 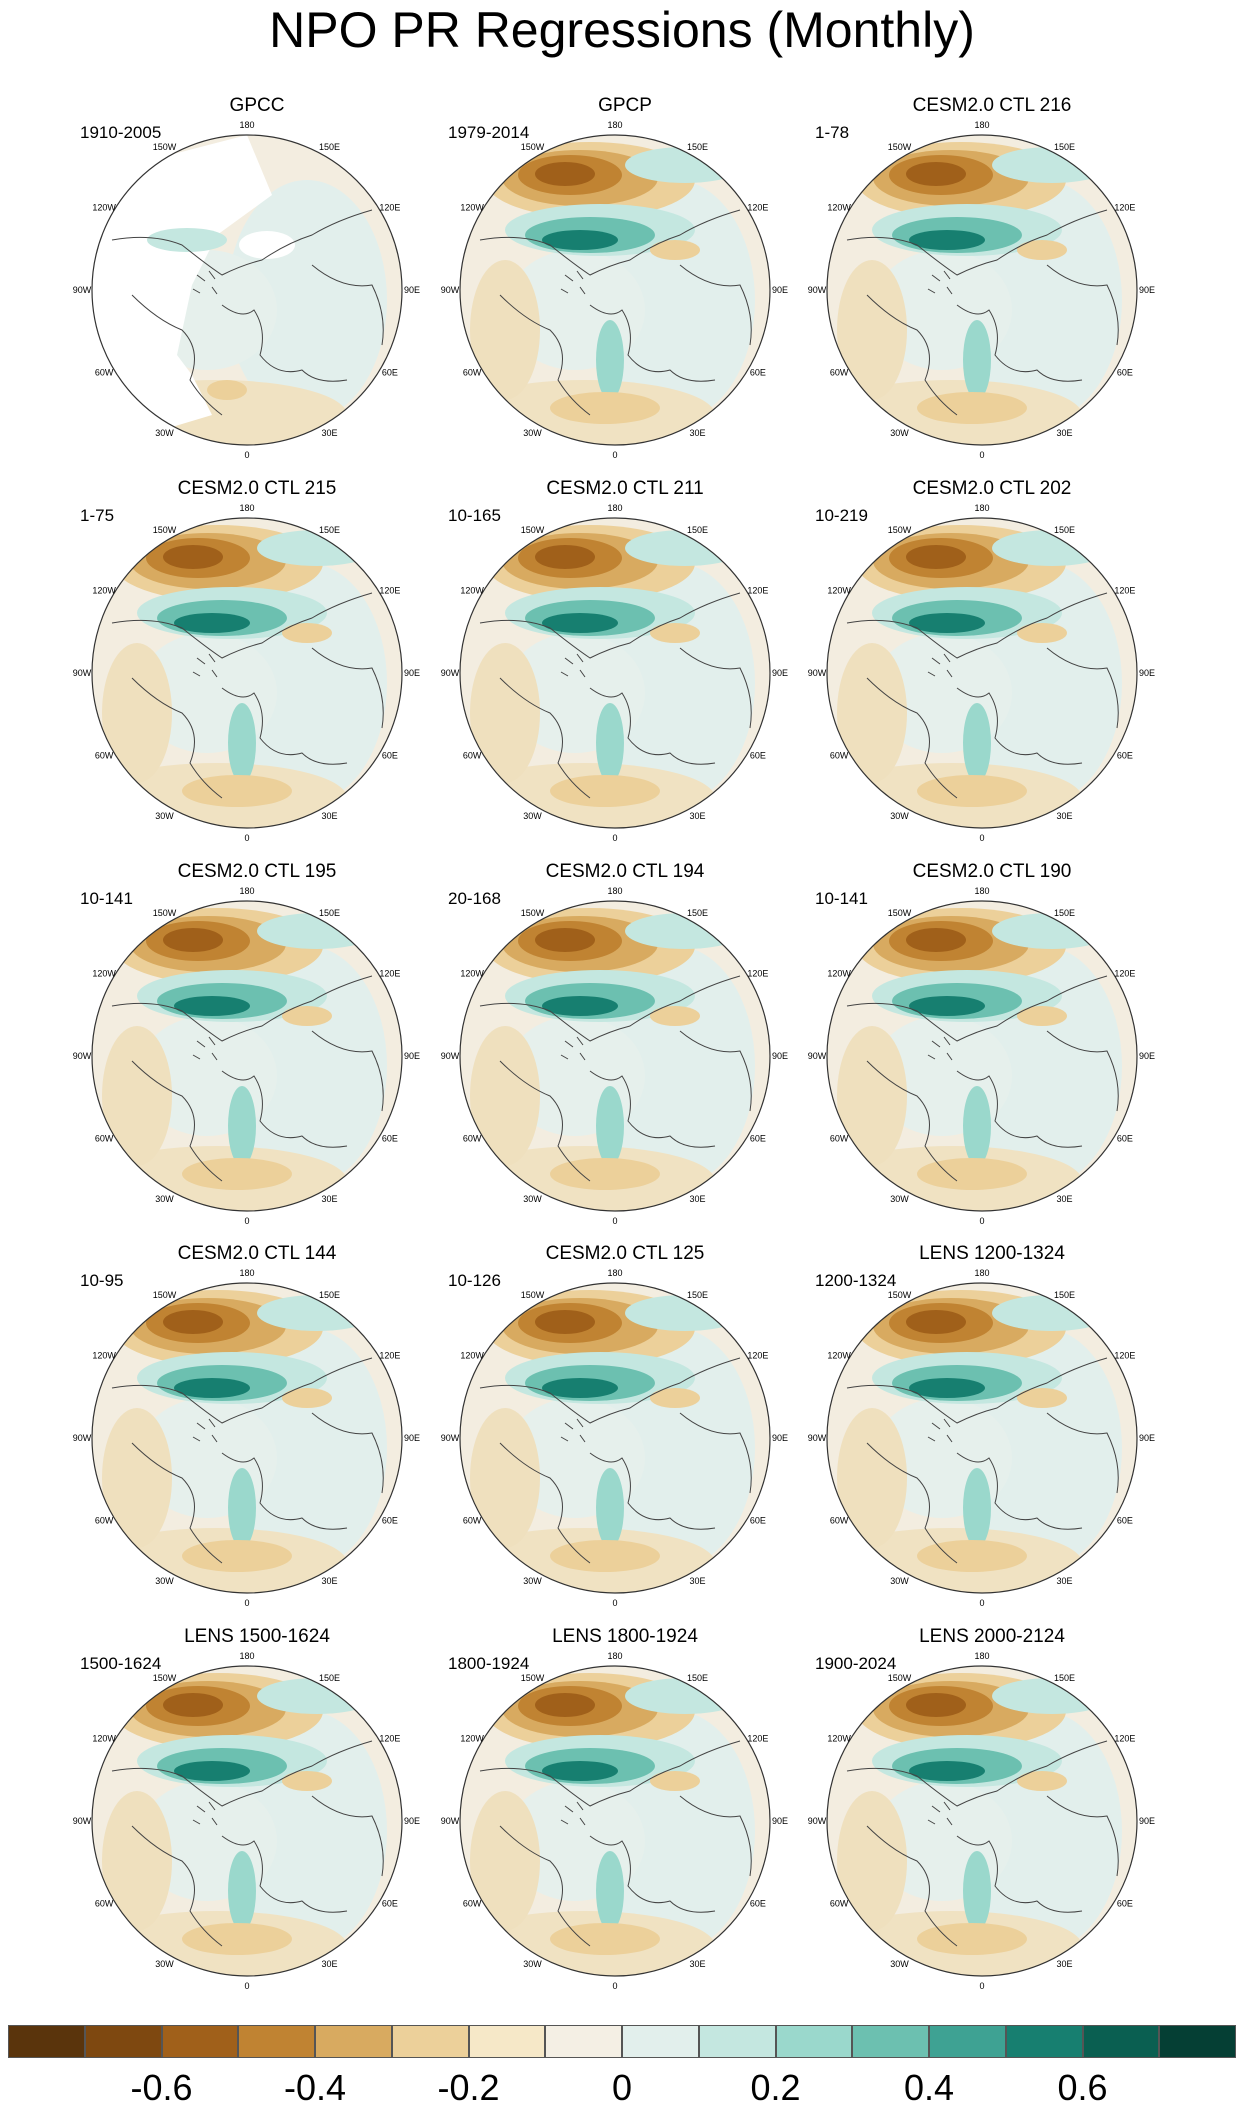 I want to click on colorbar-tick-label: 0, so click(x=622, y=2087).